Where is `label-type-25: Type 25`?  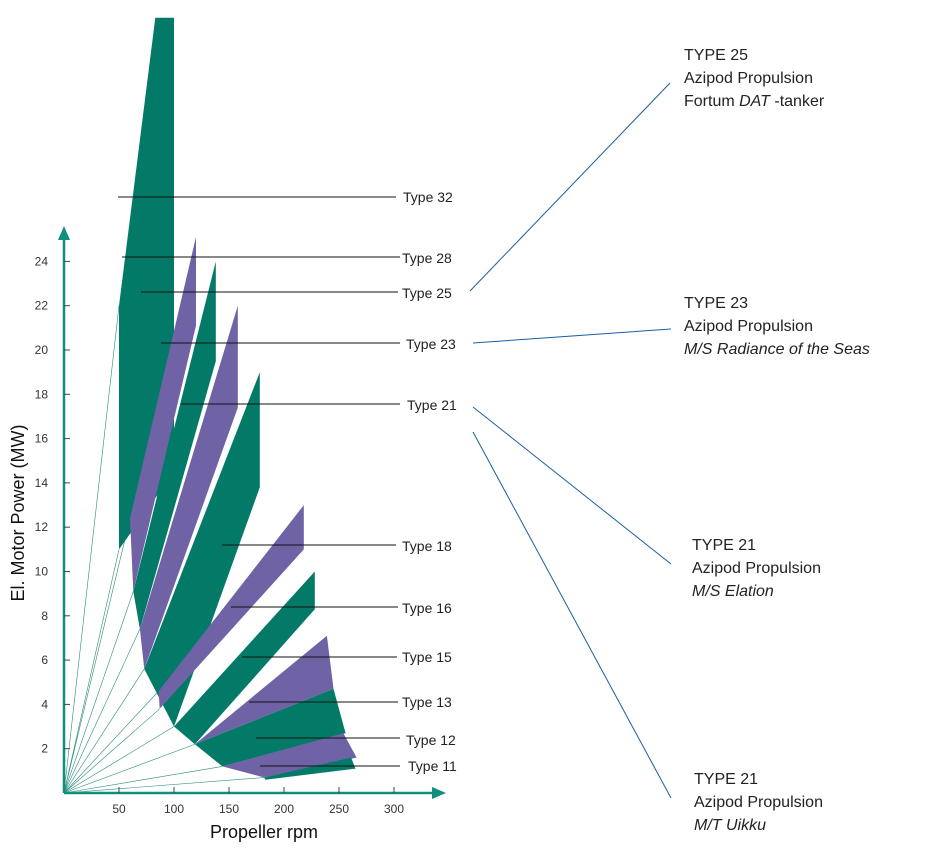 label-type-25: Type 25 is located at coordinates (427, 293).